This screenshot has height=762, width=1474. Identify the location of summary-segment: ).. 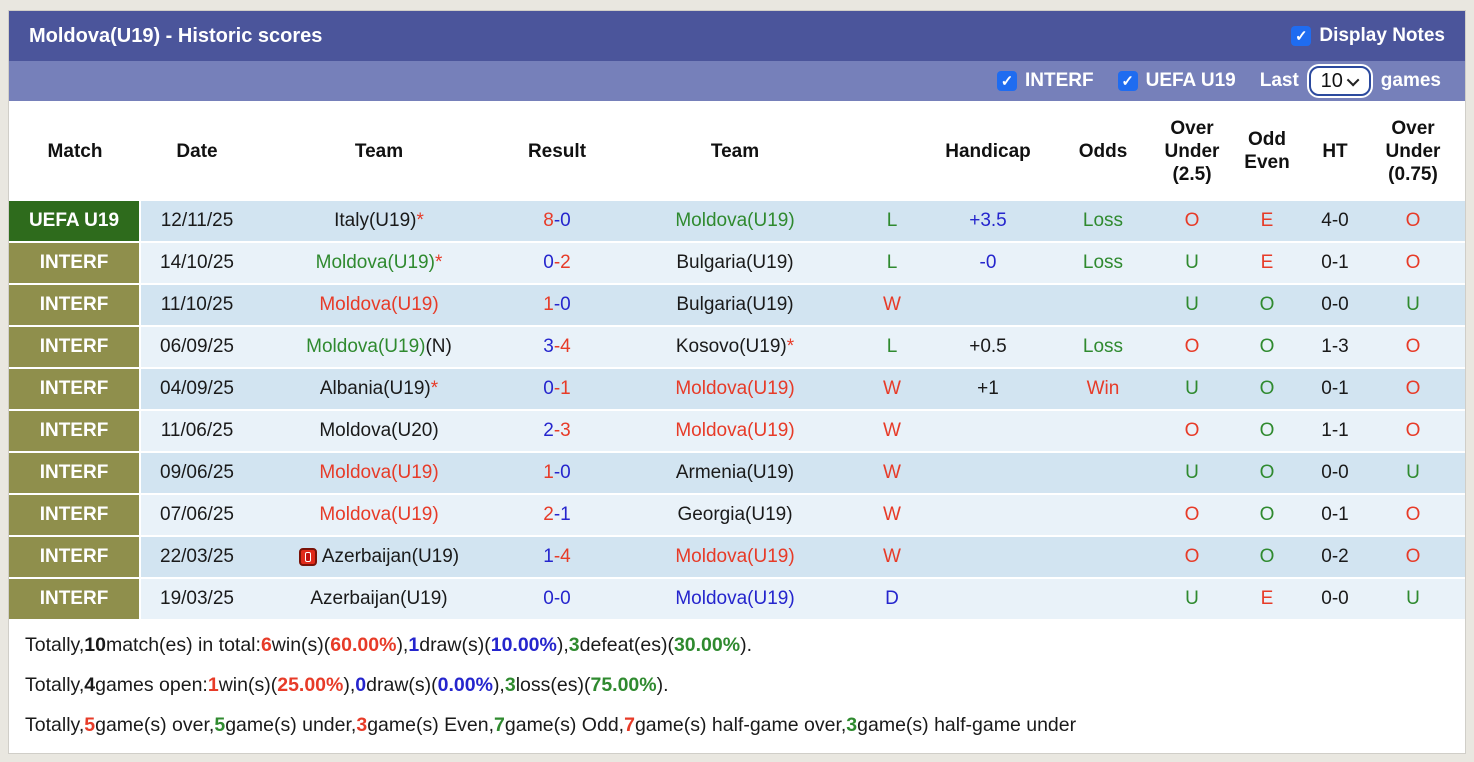
(662, 684).